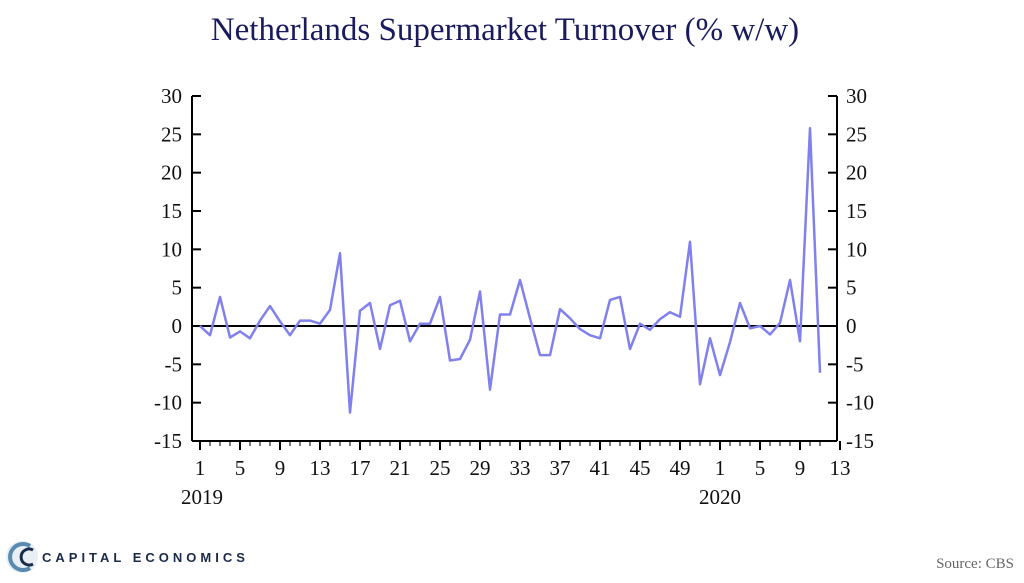 The height and width of the screenshot is (583, 1024). I want to click on y-tick-label-left: 5, so click(177, 288).